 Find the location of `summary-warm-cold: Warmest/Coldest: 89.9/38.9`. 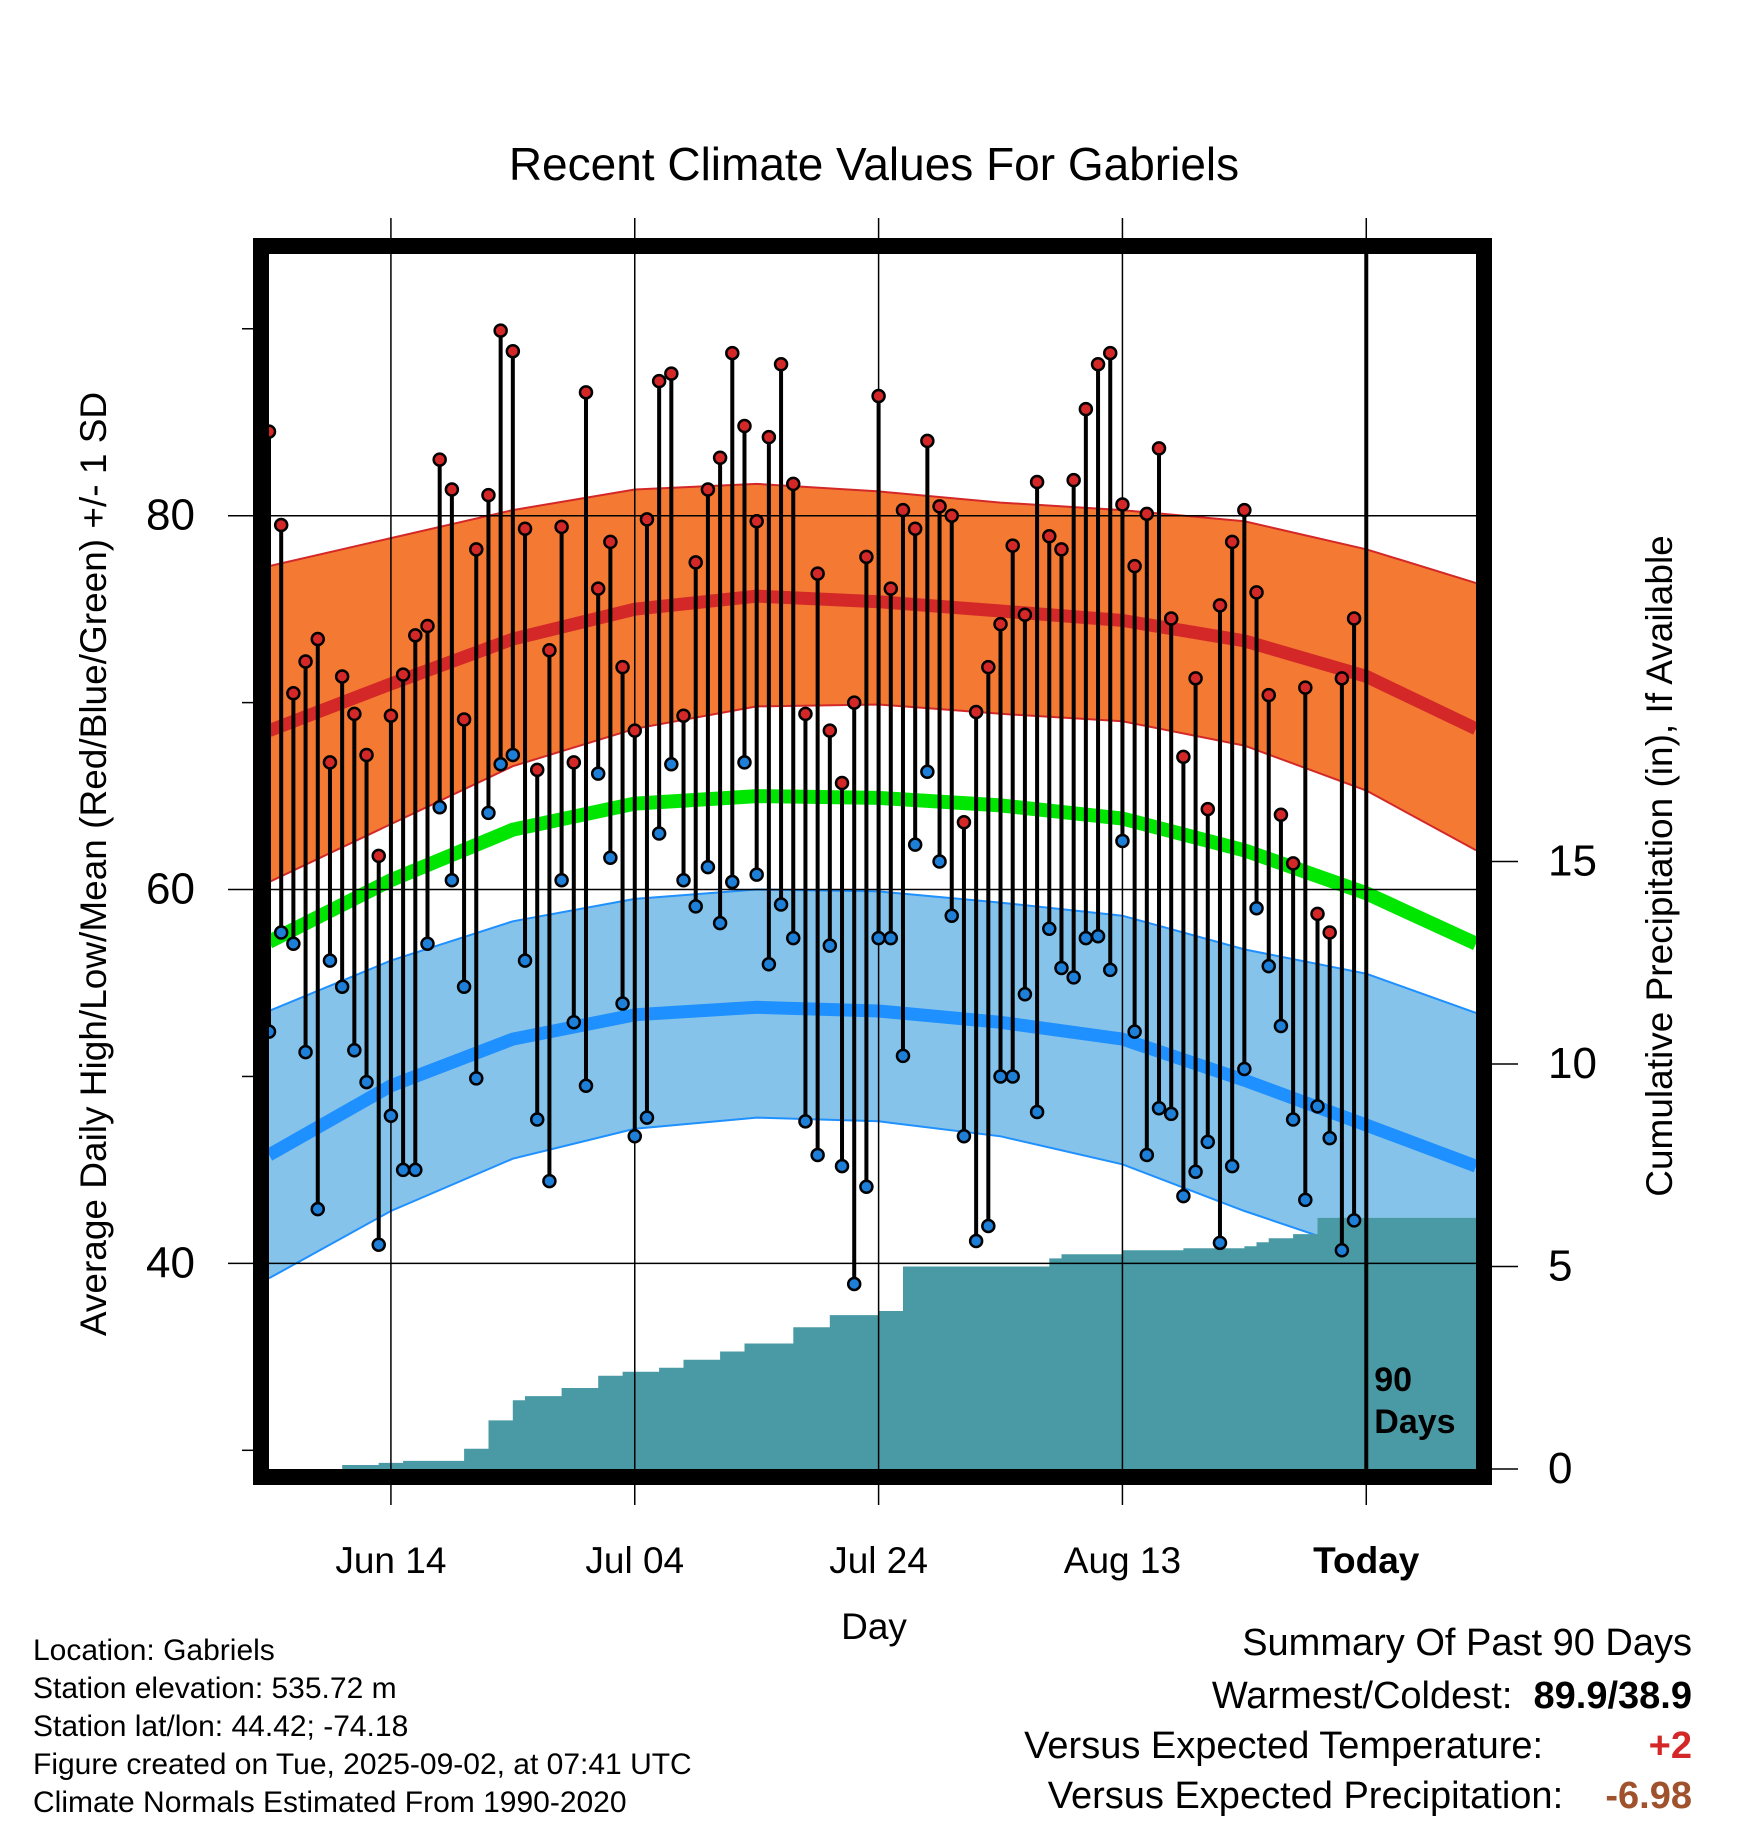

summary-warm-cold: Warmest/Coldest: 89.9/38.9 is located at coordinates (1452, 1696).